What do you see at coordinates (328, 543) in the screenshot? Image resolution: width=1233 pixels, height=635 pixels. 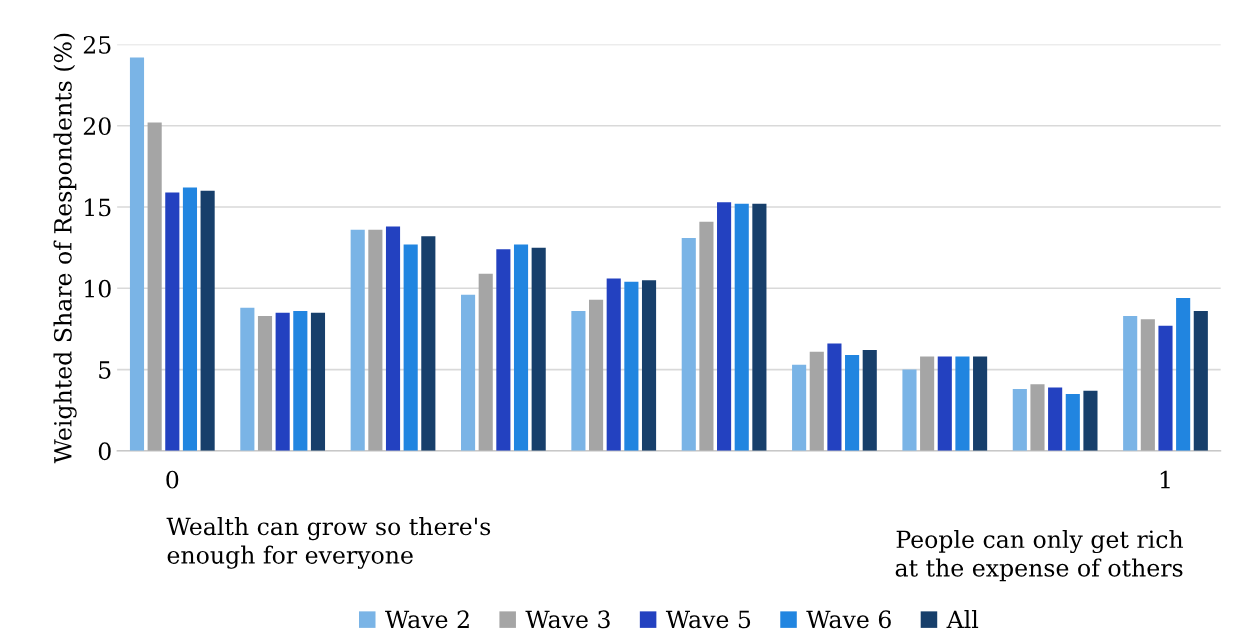 I see `text: Wealth can grow so there's enough for everyone` at bounding box center [328, 543].